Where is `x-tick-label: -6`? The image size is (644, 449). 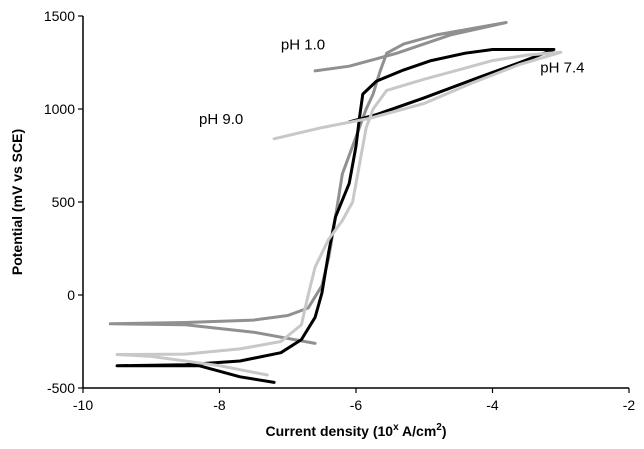
x-tick-label: -6 is located at coordinates (356, 405).